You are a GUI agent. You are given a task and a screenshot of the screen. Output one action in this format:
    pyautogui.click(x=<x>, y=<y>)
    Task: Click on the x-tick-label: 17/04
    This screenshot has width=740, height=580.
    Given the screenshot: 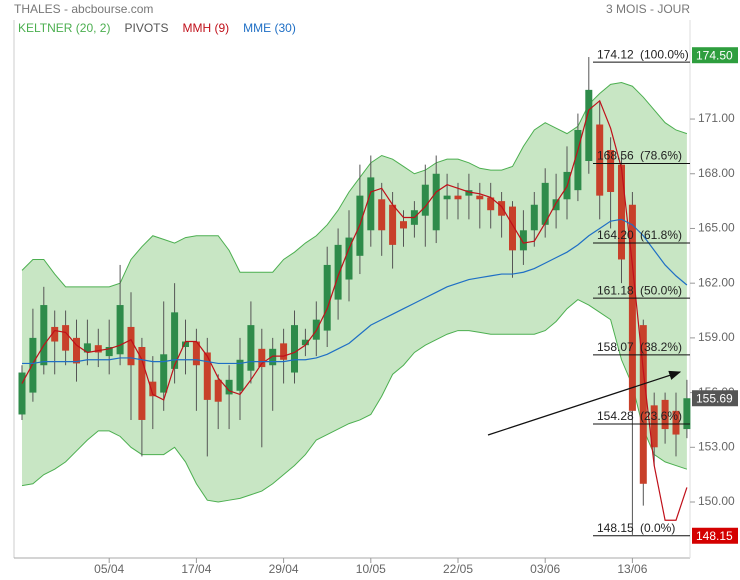 What is the action you would take?
    pyautogui.click(x=196, y=569)
    